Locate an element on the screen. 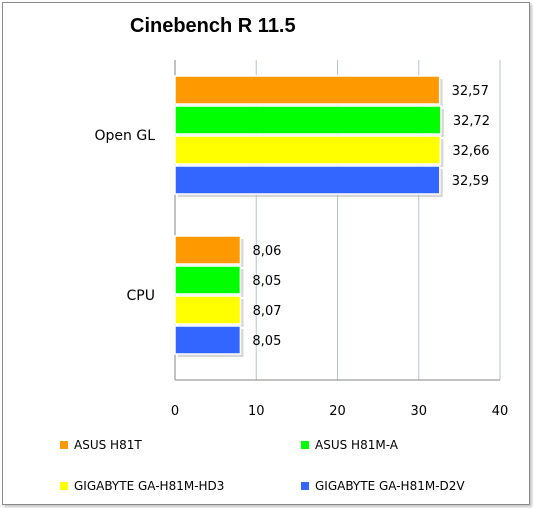 The width and height of the screenshot is (533, 508). category-label: Open GL is located at coordinates (125, 136).